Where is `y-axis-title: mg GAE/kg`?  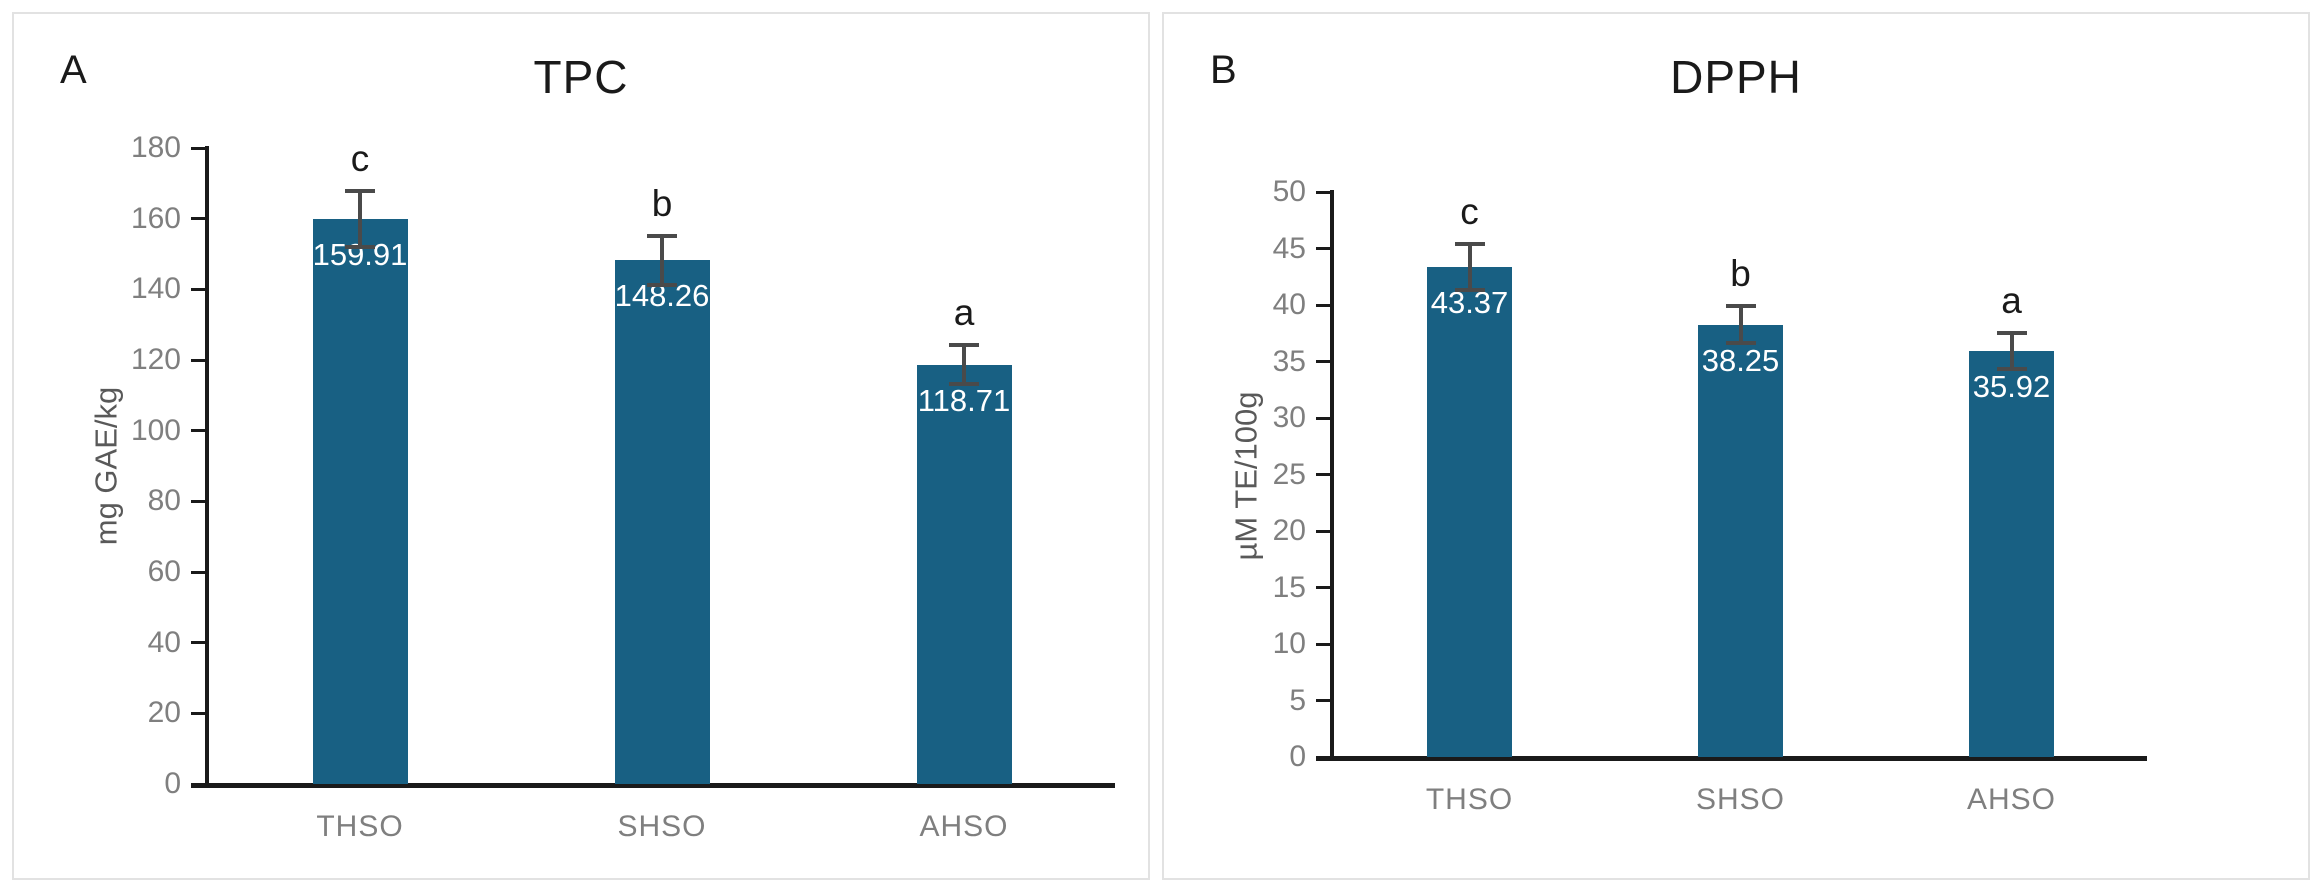
y-axis-title: mg GAE/kg is located at coordinates (106, 466).